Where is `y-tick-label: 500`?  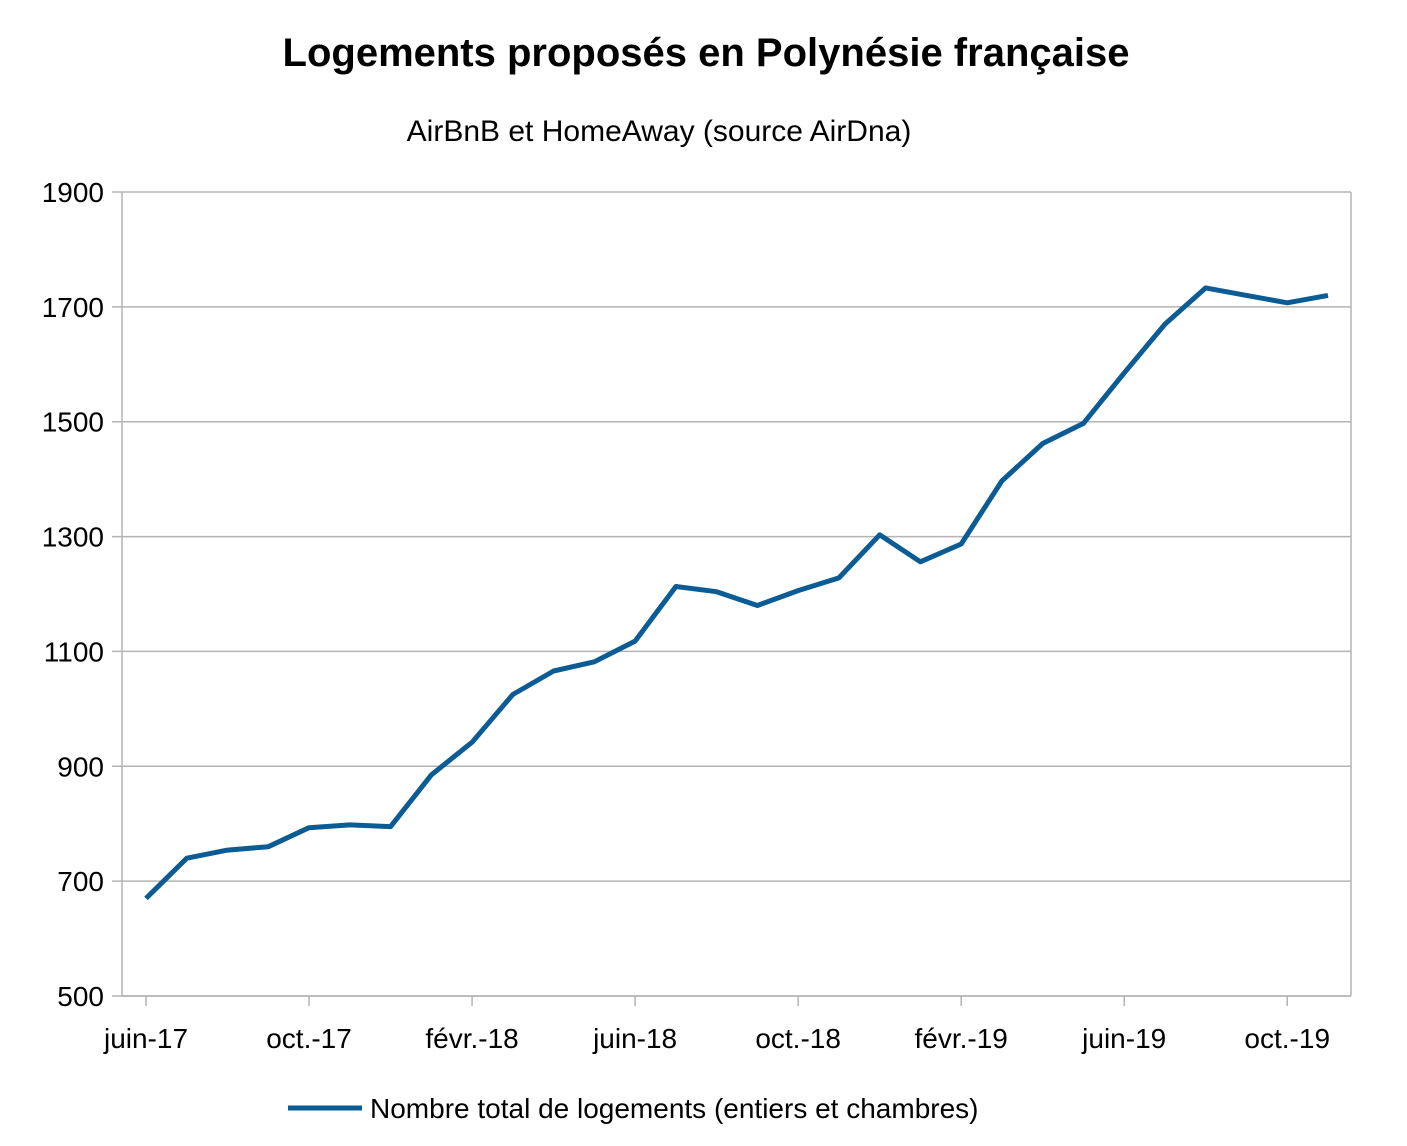
y-tick-label: 500 is located at coordinates (80, 996).